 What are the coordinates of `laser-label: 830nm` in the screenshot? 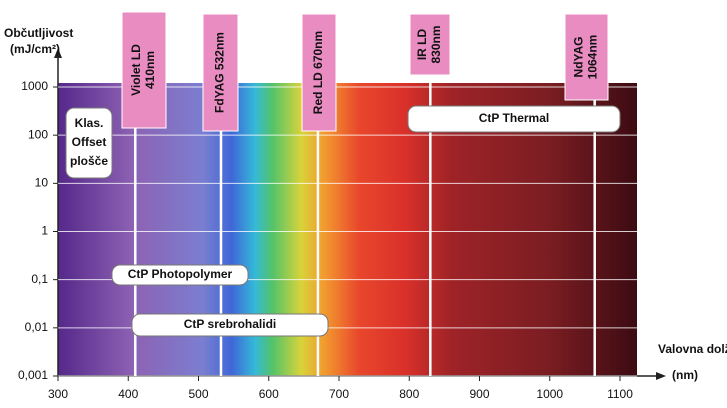 It's located at (436, 44).